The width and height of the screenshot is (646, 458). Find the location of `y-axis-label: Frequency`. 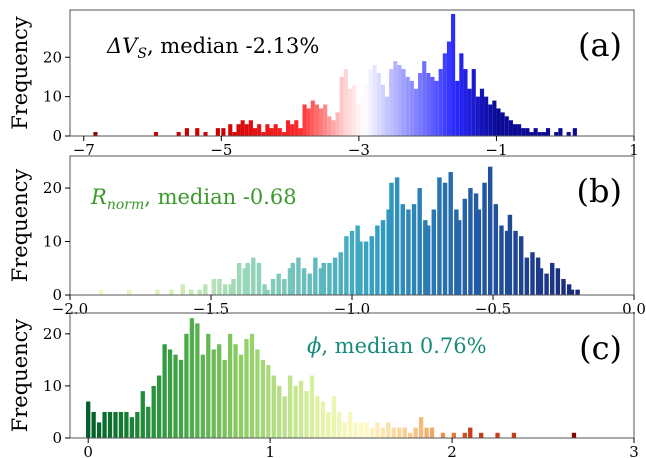

y-axis-label: Frequency is located at coordinates (20, 376).